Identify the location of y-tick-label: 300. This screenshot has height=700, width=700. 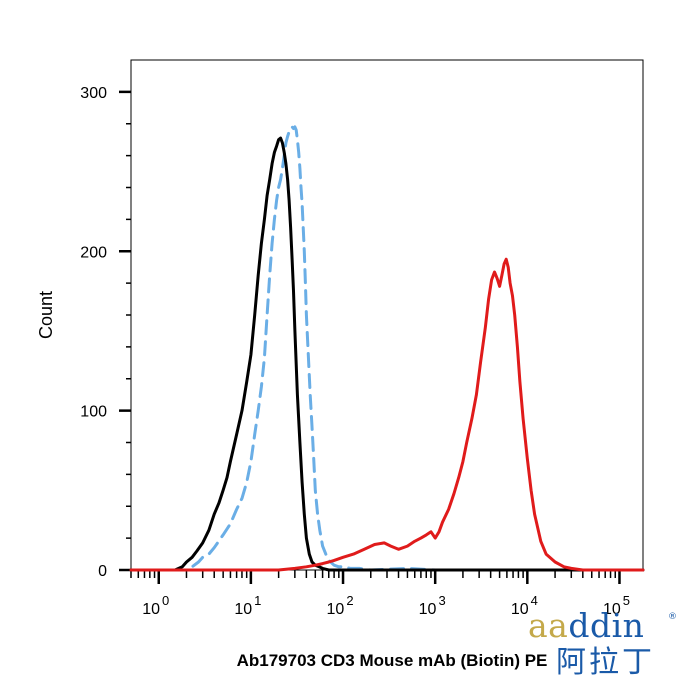
(93, 93).